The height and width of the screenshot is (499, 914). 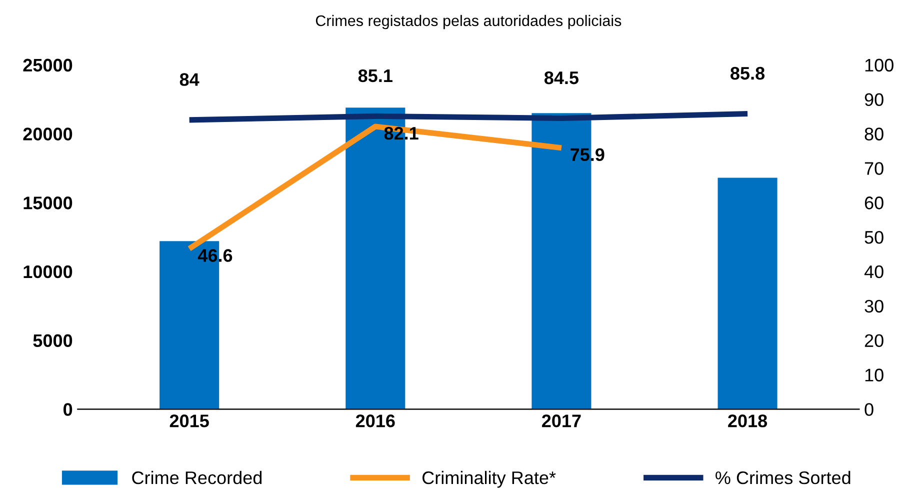 I want to click on y-tick-label: 10000, so click(x=48, y=271).